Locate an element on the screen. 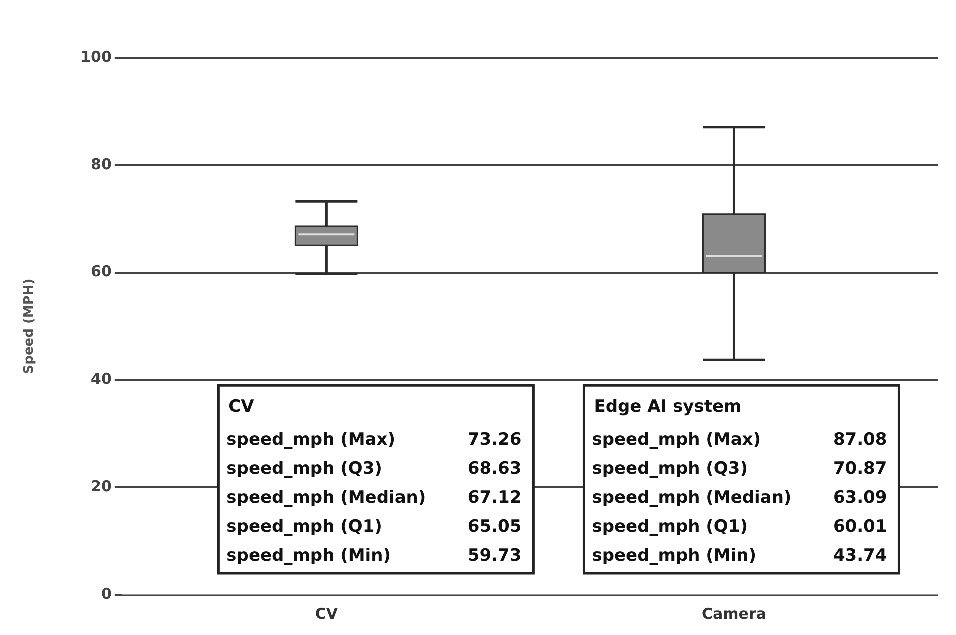 Image resolution: width=956 pixels, height=635 pixels. y-tick-label: 40 is located at coordinates (101, 379).